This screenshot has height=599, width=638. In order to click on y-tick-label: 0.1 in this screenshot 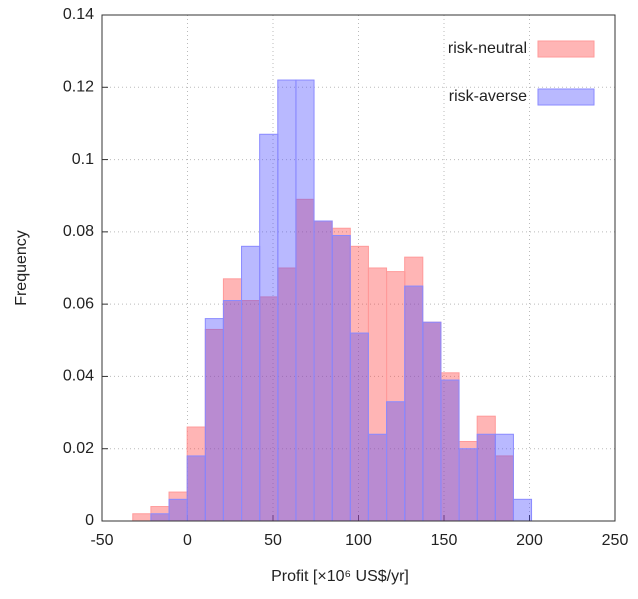, I will do `click(83, 159)`.